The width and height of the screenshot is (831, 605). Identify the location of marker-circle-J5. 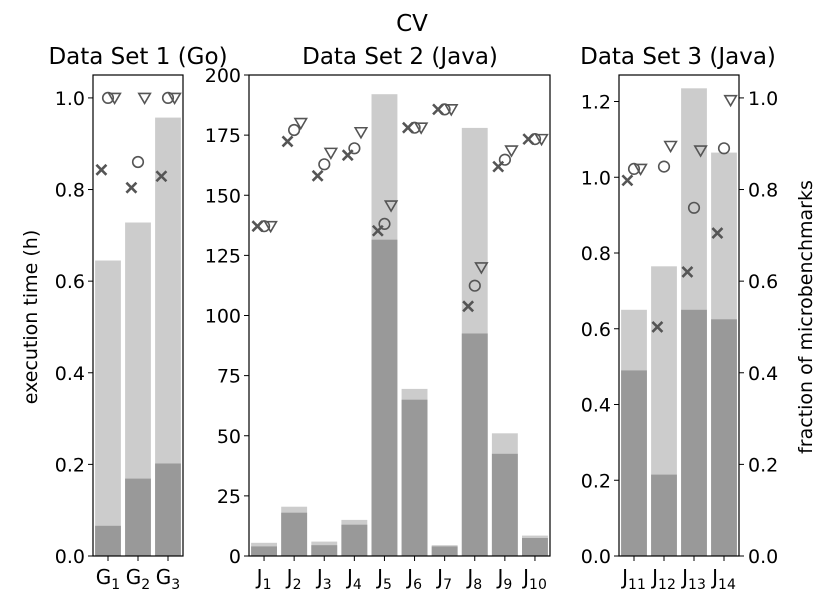
(384, 223).